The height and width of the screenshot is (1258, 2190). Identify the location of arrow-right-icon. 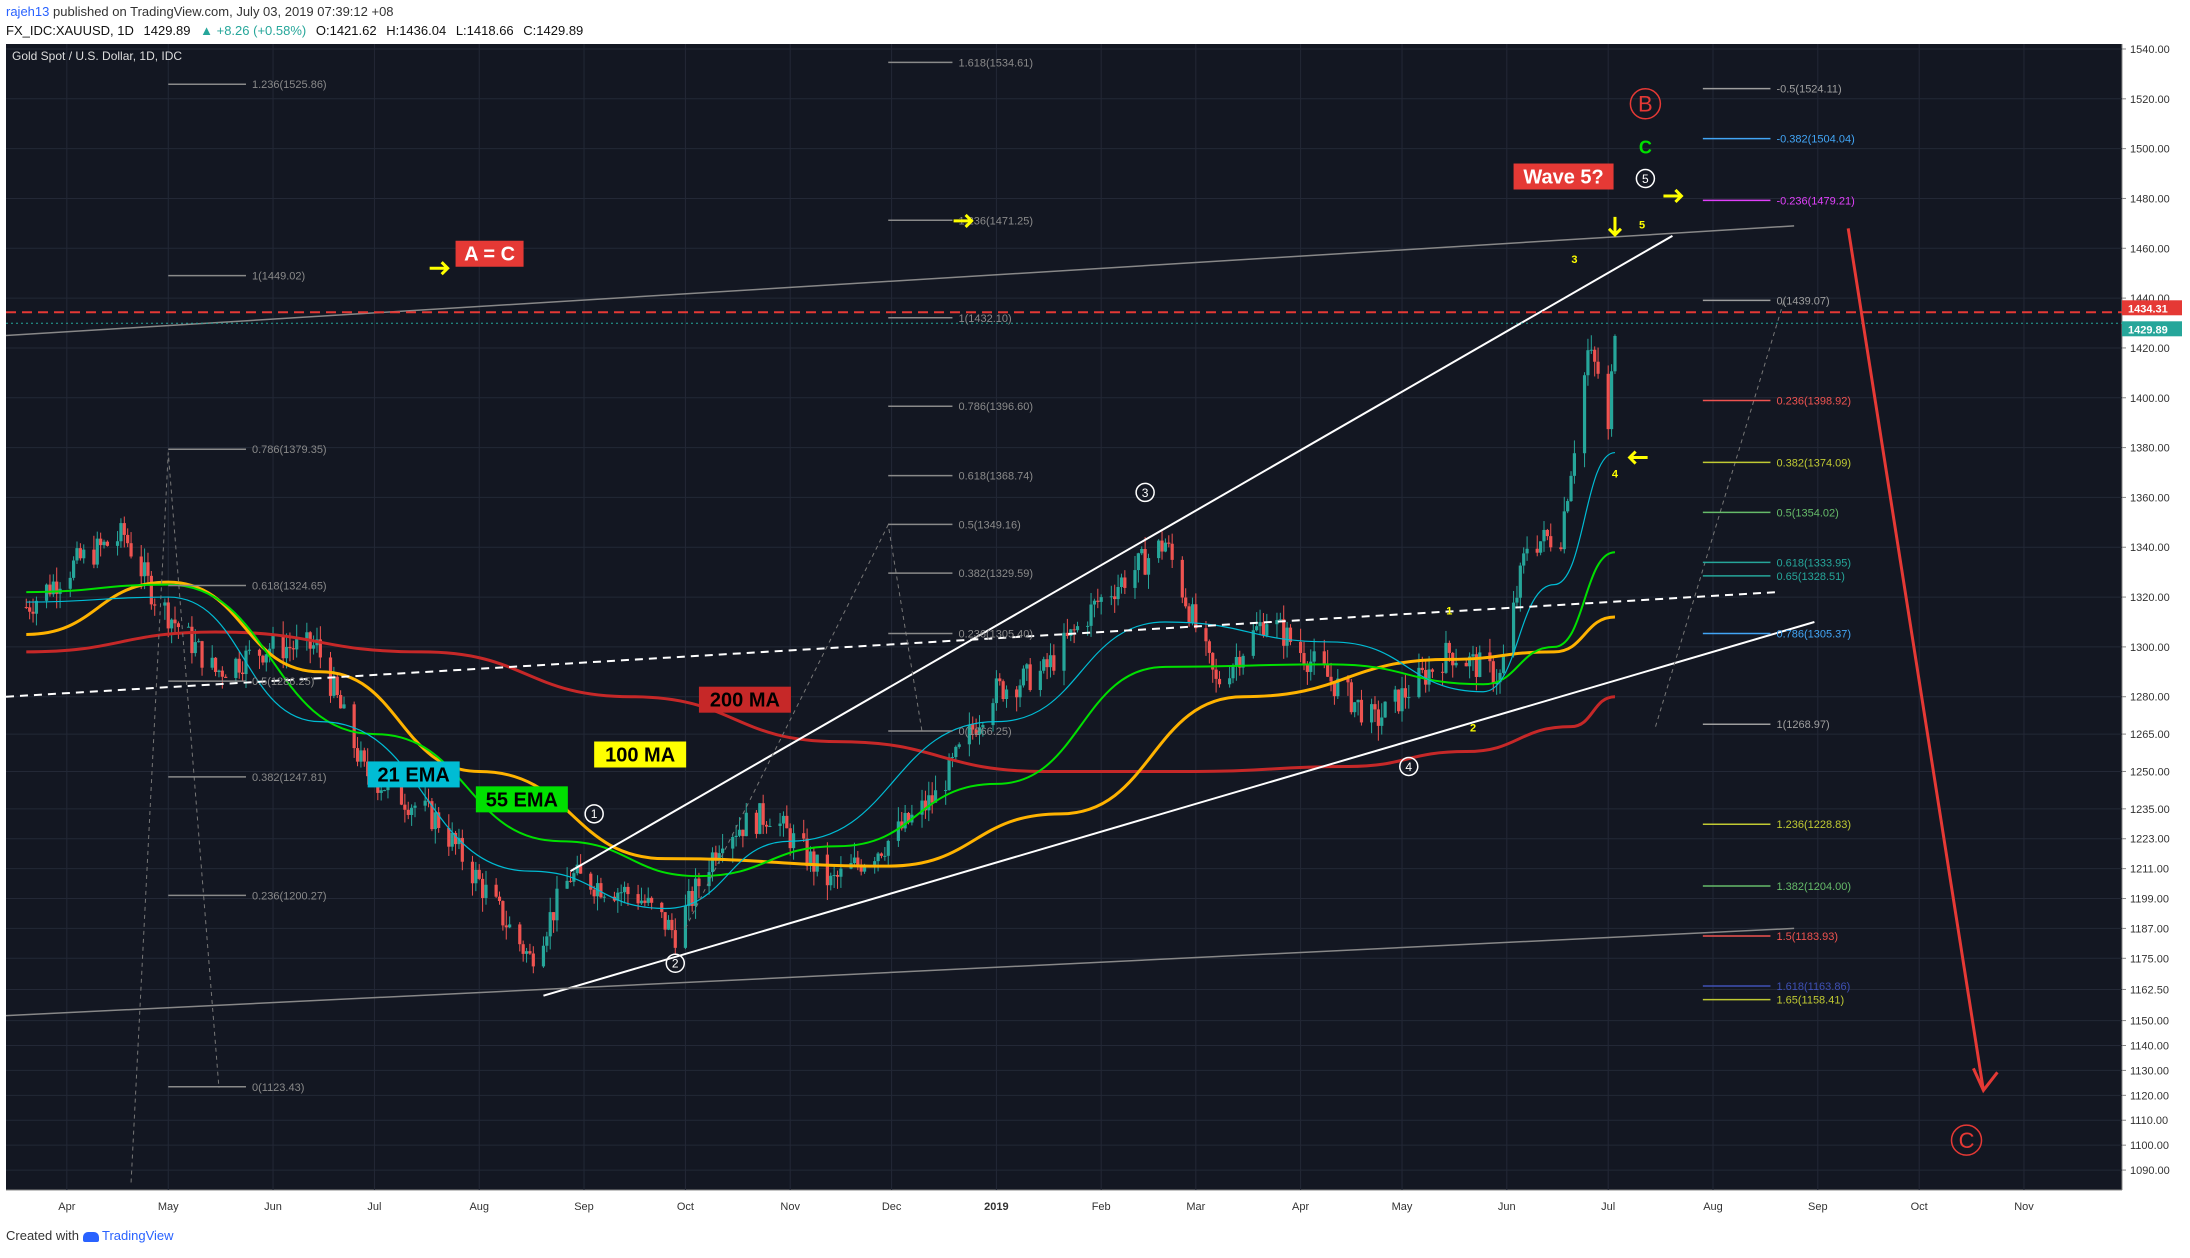
(1673, 196).